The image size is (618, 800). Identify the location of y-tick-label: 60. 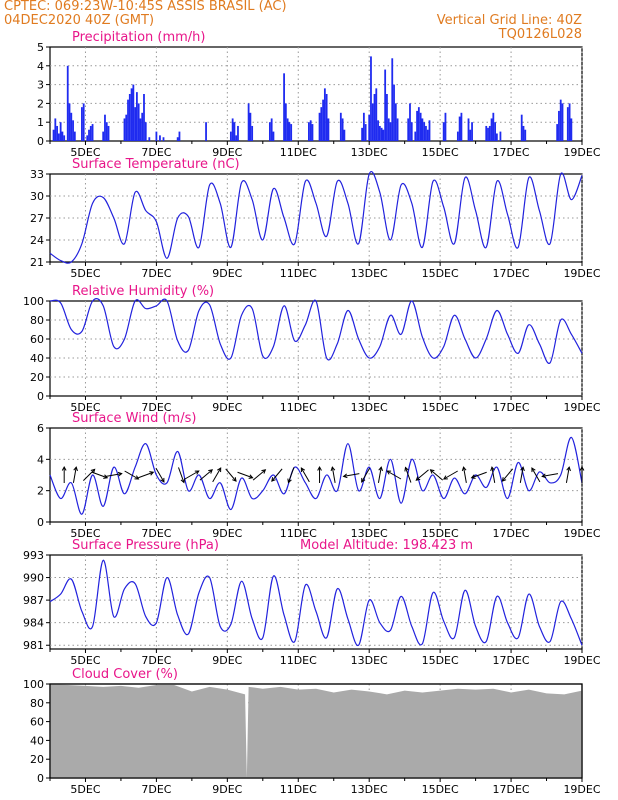
(37, 339).